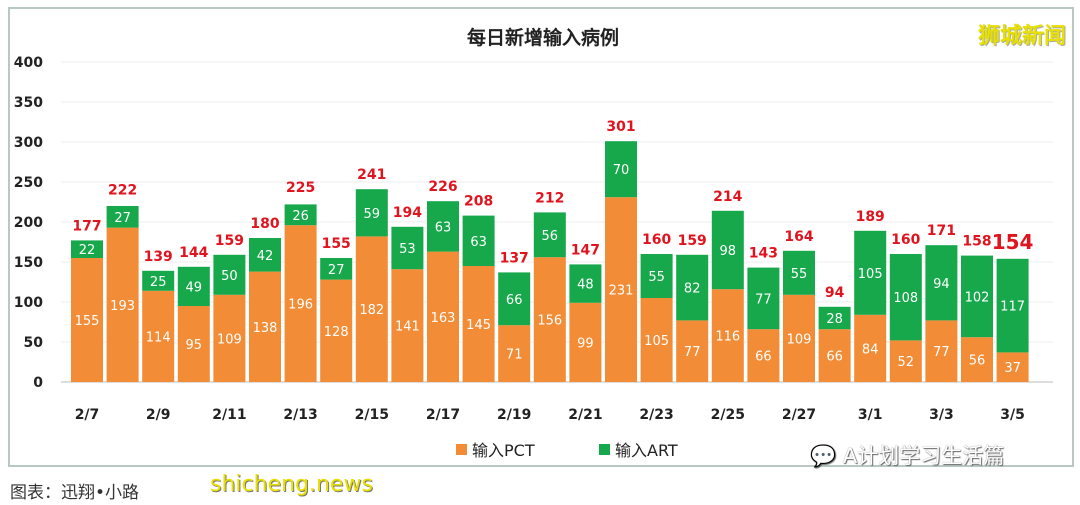 The width and height of the screenshot is (1080, 505). I want to click on bar-value-label: 71, so click(514, 355).